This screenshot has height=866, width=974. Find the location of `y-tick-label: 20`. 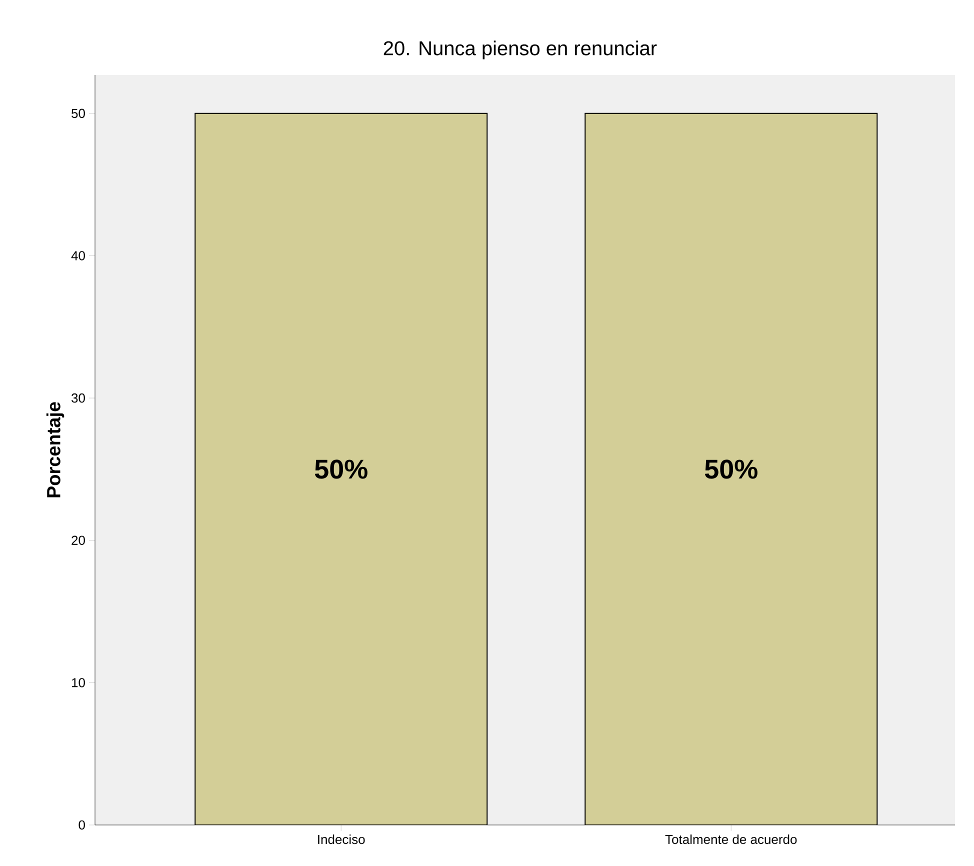

y-tick-label: 20 is located at coordinates (78, 540).